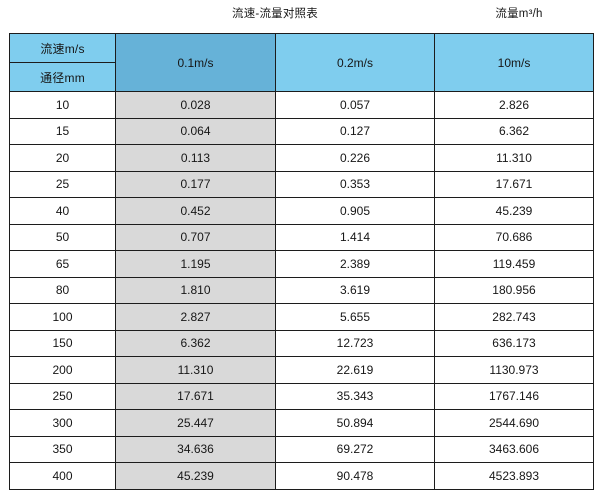 The height and width of the screenshot is (490, 600). Describe the element at coordinates (62, 290) in the screenshot. I see `cell-diameter: 80` at that location.